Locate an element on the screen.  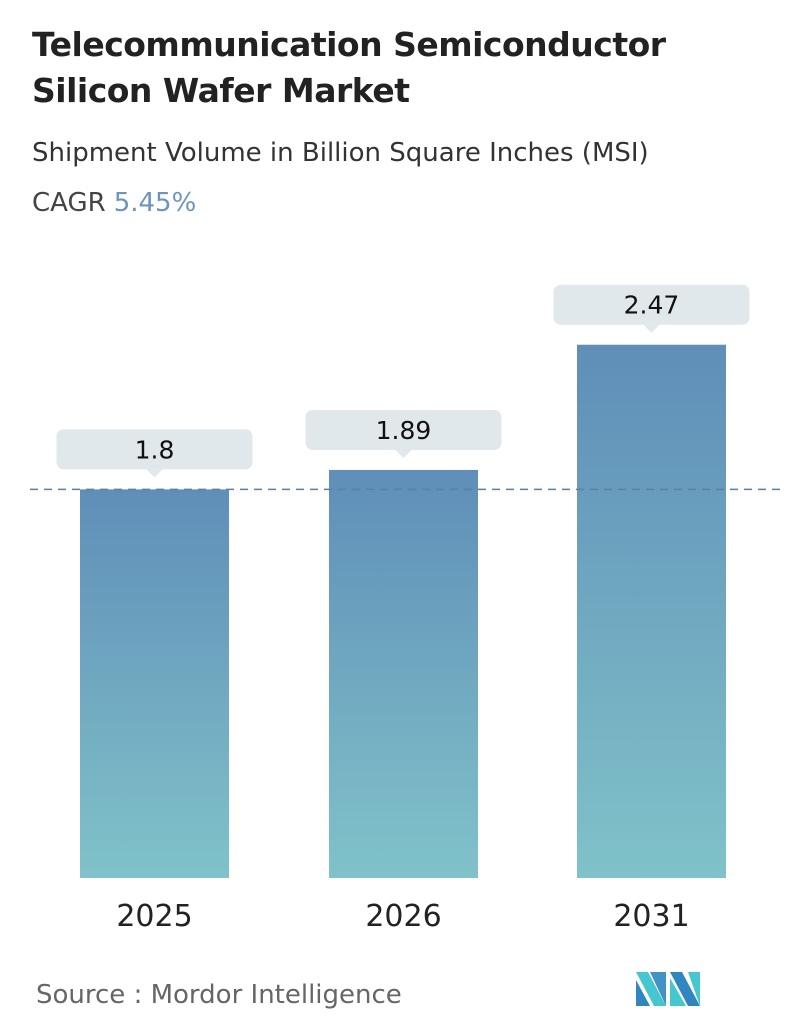
x-tick-label: 2031 is located at coordinates (651, 916).